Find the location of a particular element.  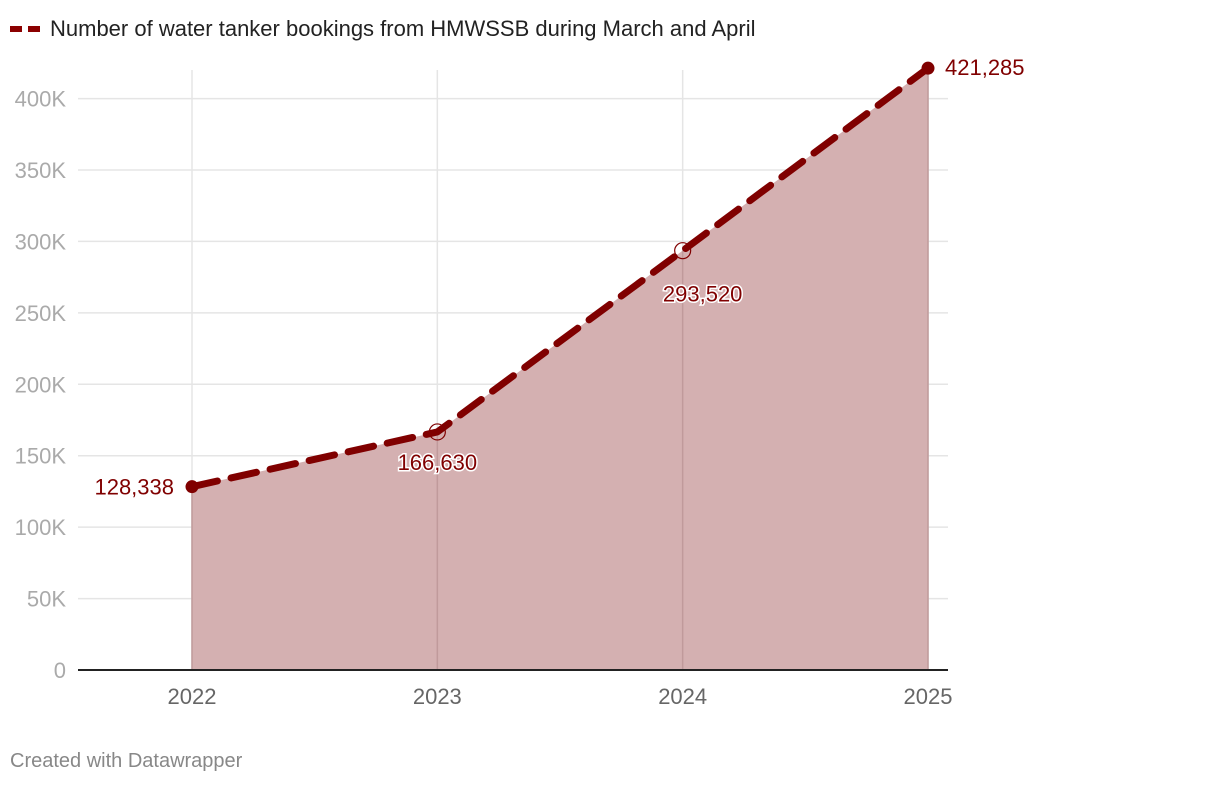

y-tick-label: 300K is located at coordinates (41, 241).